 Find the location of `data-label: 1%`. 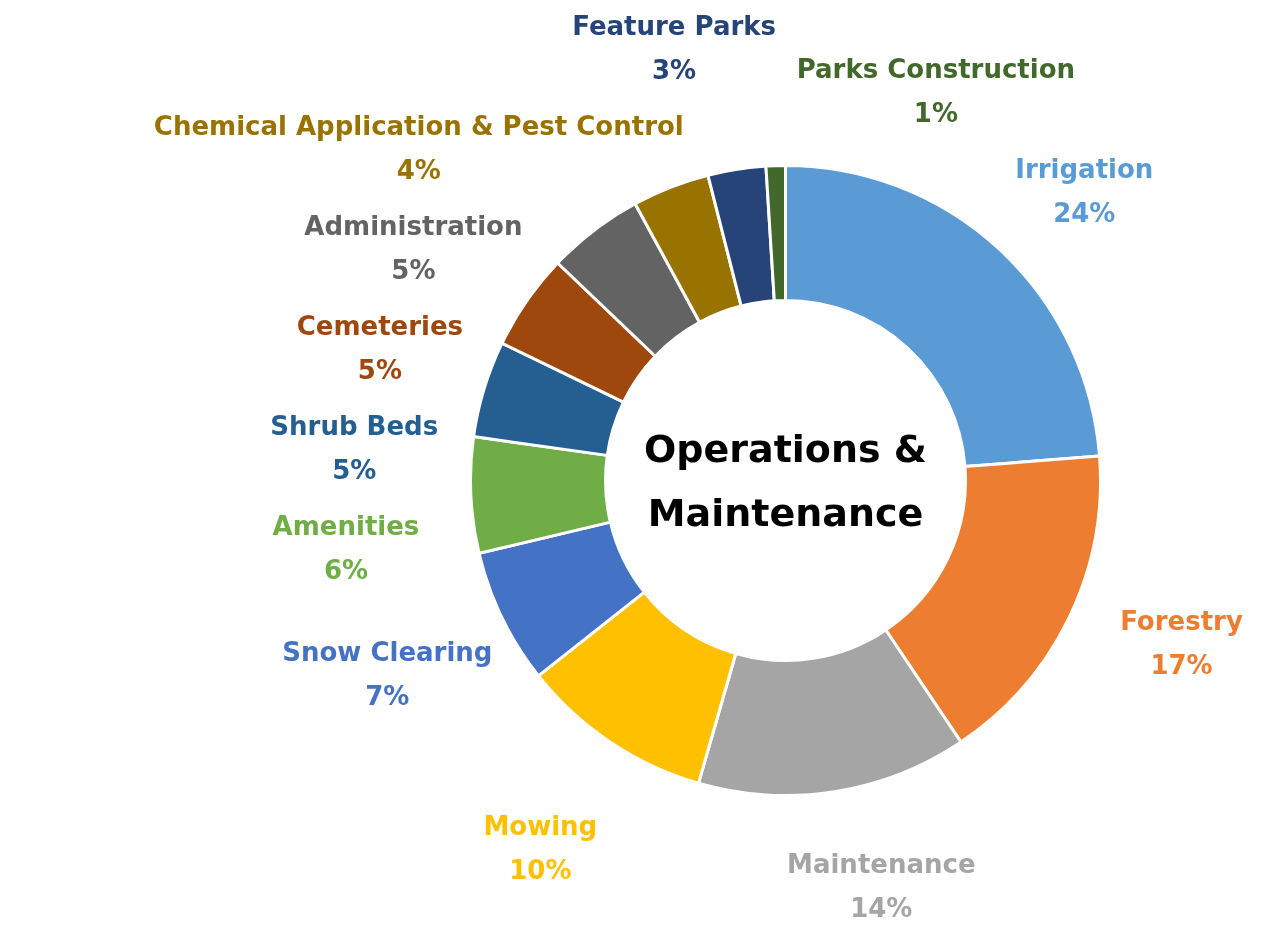

data-label: 1% is located at coordinates (935, 112).